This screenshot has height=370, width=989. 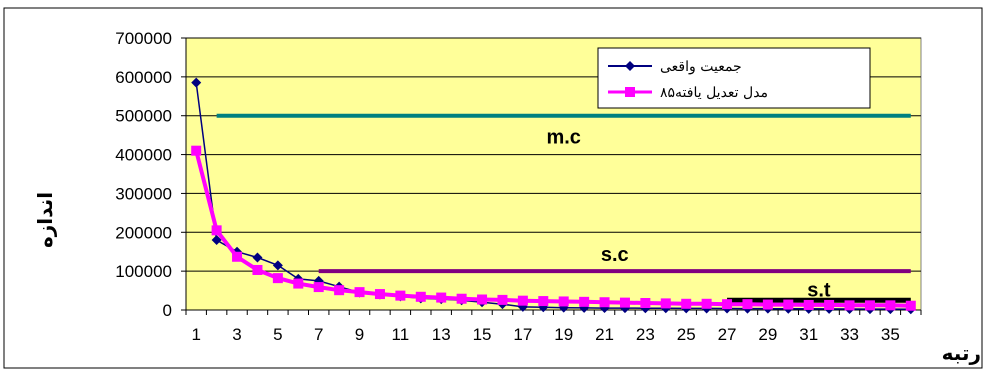 I want to click on reference-label-s.t: s.t, so click(x=819, y=290).